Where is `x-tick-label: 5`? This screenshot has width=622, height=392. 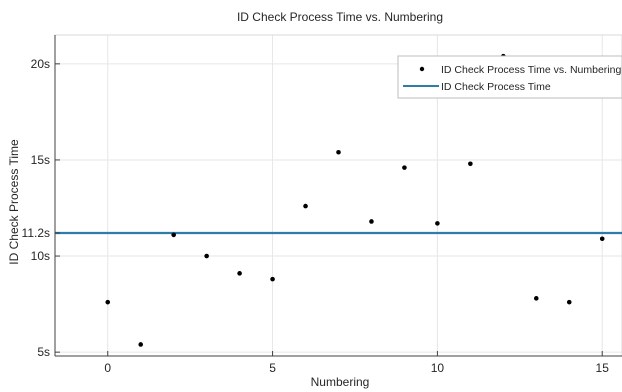
x-tick-label: 5 is located at coordinates (272, 368).